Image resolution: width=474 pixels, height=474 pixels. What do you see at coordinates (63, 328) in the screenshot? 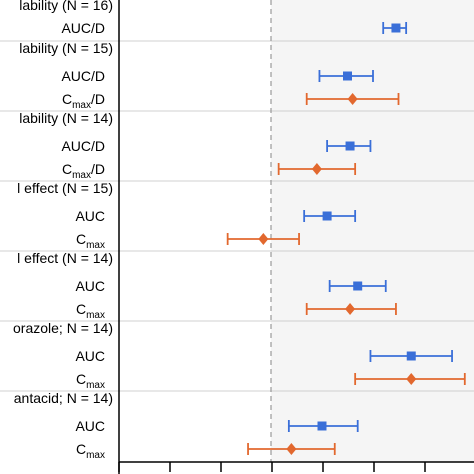
I see `group-header-label: orazole; N = 14)` at bounding box center [63, 328].